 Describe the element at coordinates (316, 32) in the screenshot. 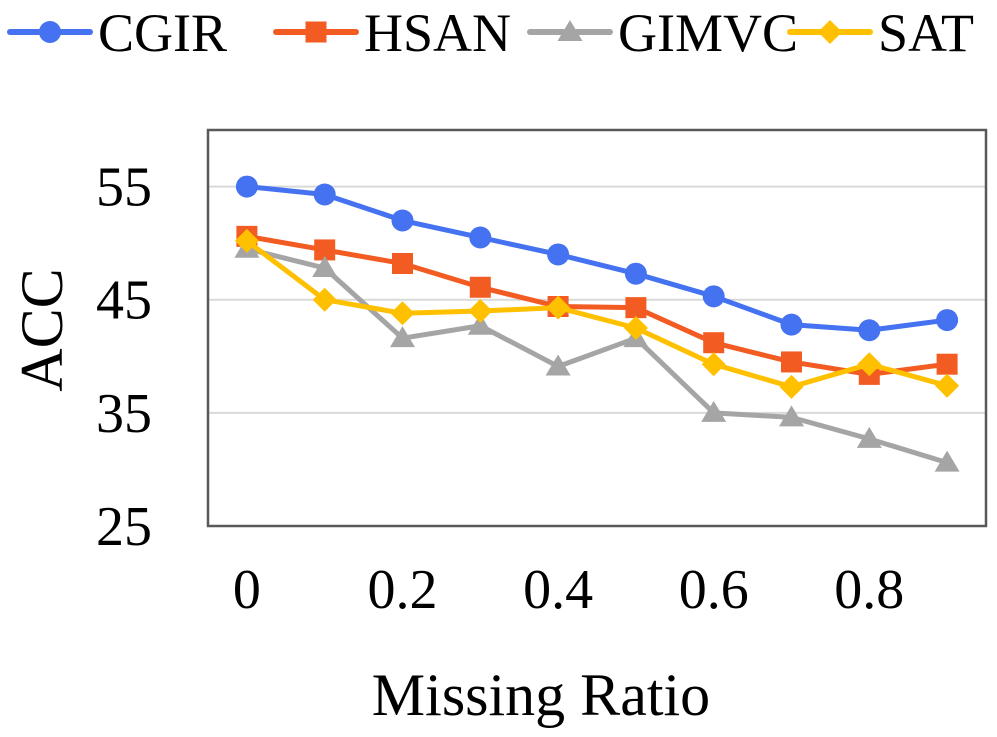

I see `legend-marker-hsan` at that location.